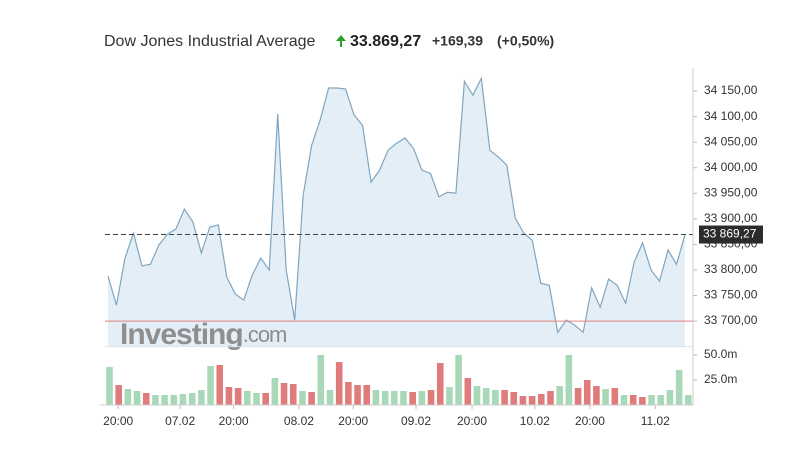  I want to click on last-price-box, so click(731, 234).